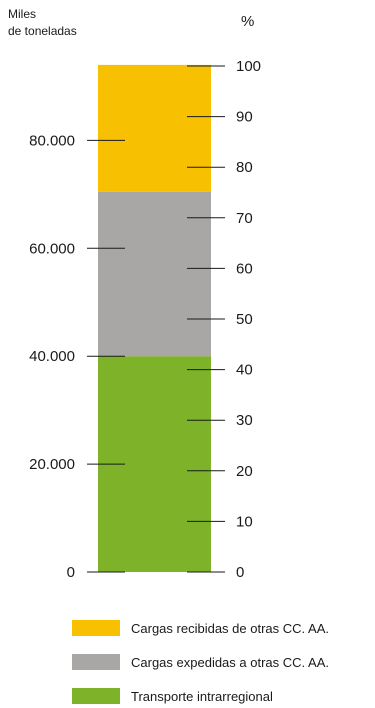 The width and height of the screenshot is (375, 708). Describe the element at coordinates (42, 31) in the screenshot. I see `left-axis-label-line-2: de toneladas` at that location.